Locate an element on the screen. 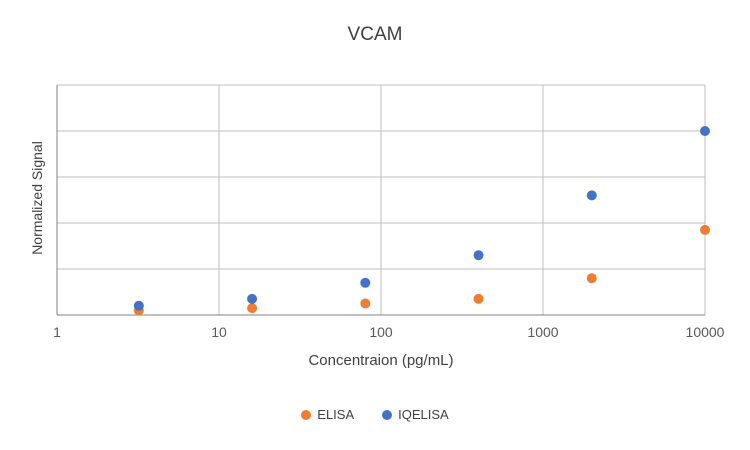 This screenshot has height=450, width=750. legend-item-iqelisa: IQELISA is located at coordinates (415, 414).